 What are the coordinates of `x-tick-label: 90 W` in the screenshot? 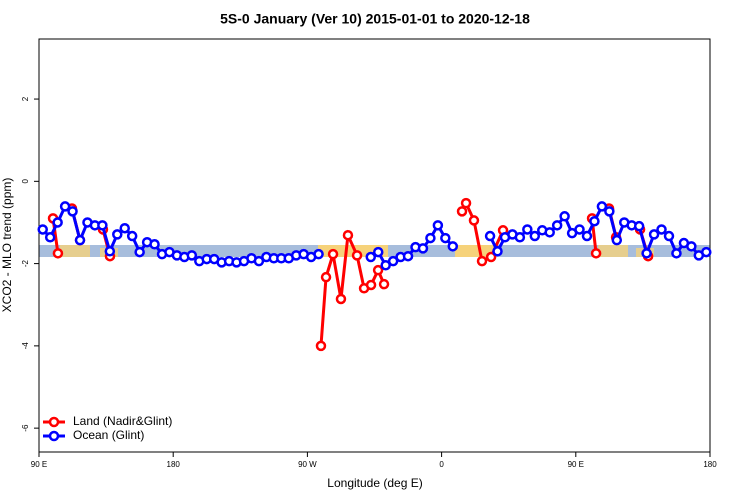 It's located at (307, 464).